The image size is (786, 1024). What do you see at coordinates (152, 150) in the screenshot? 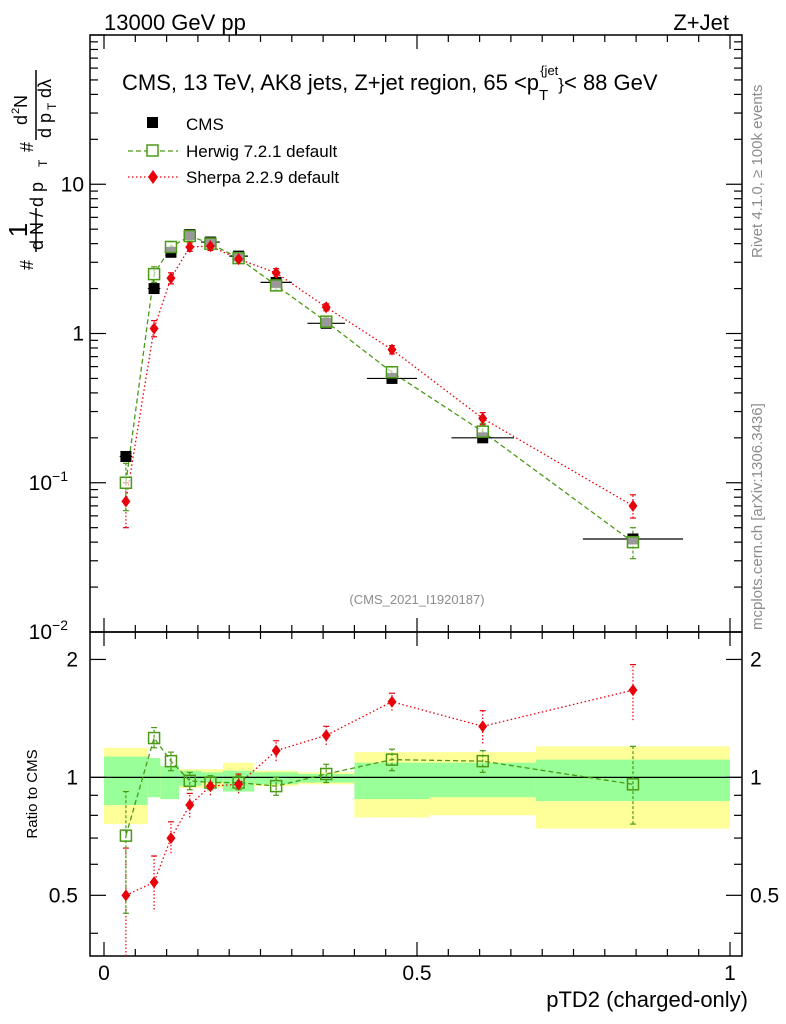
I see `legend-herwig-marker` at bounding box center [152, 150].